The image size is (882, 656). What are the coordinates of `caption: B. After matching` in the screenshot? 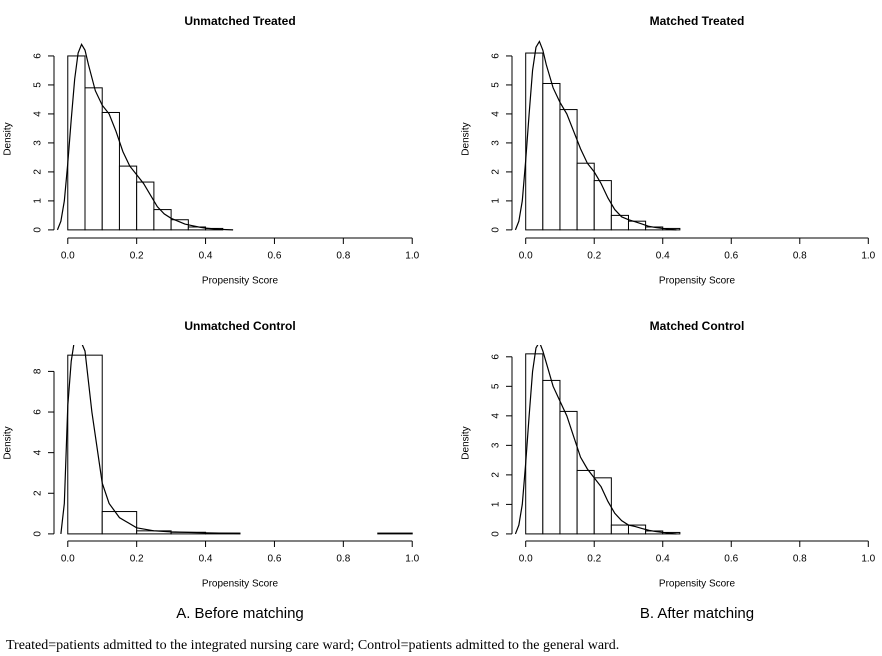 It's located at (697, 613).